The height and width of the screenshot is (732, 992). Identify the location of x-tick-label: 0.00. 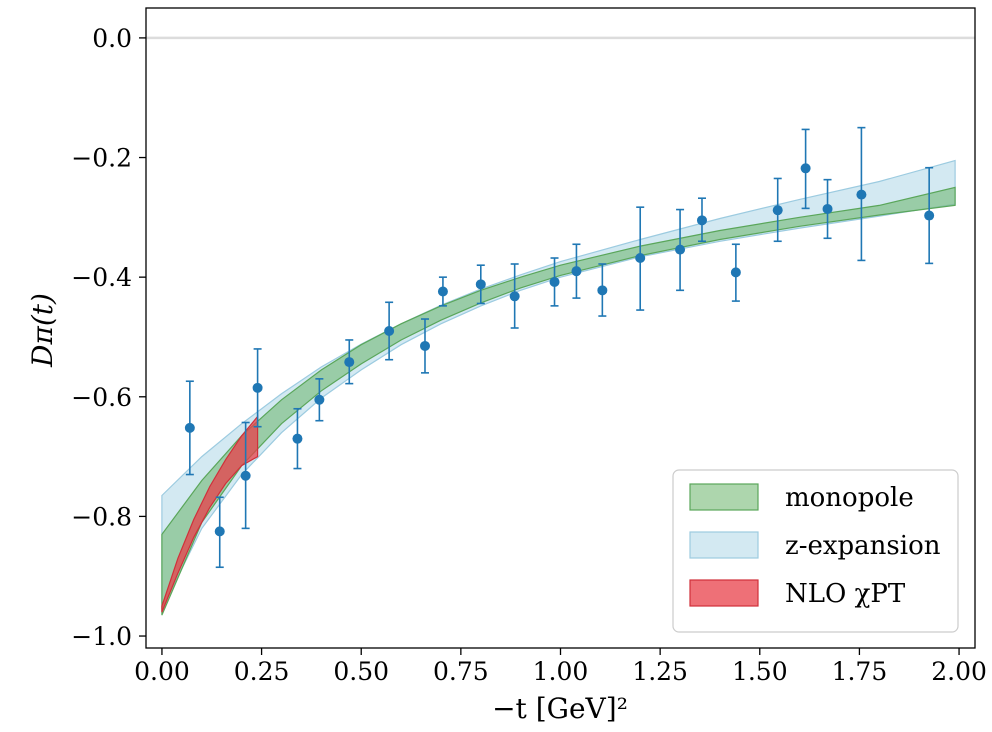
(162, 671).